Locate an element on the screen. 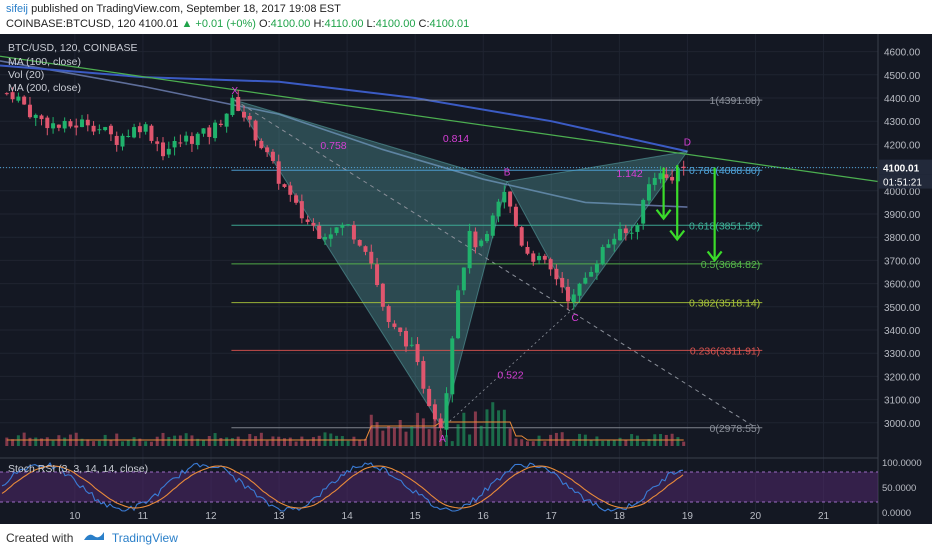 The image size is (932, 550). pattern-point-c: C is located at coordinates (575, 318).